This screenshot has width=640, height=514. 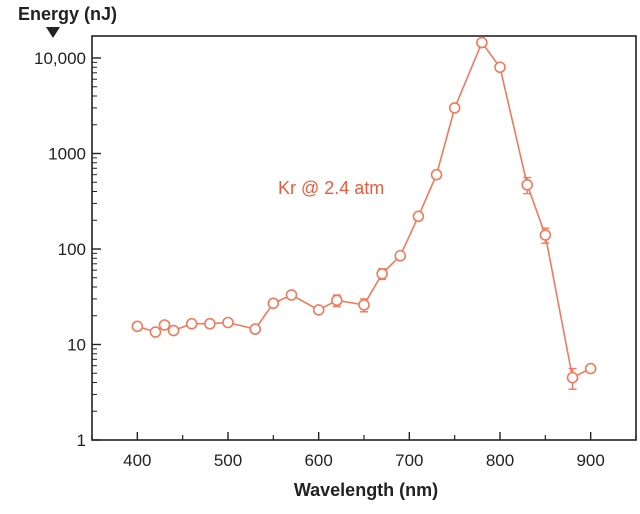 What do you see at coordinates (67, 154) in the screenshot?
I see `y-tick-label: 1000` at bounding box center [67, 154].